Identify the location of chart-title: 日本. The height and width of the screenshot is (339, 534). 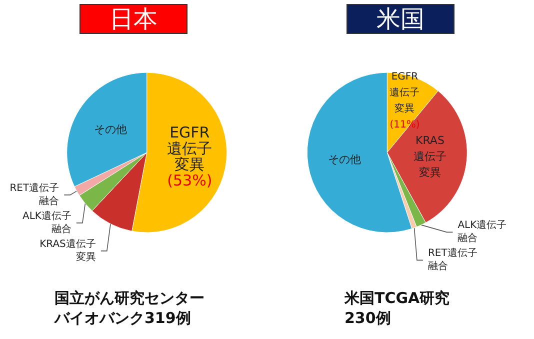
(134, 19).